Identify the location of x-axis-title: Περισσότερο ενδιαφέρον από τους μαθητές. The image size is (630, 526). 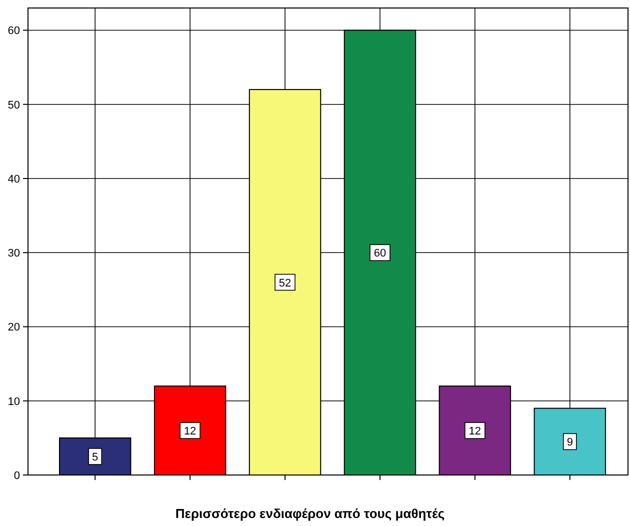
(310, 513).